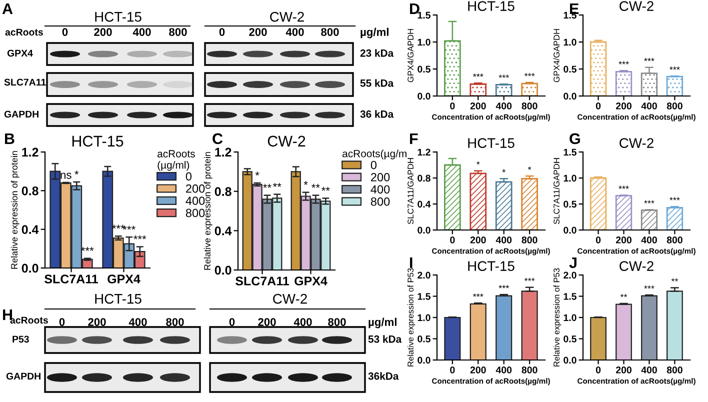 The image size is (708, 402). What do you see at coordinates (7, 314) in the screenshot?
I see `text: H` at bounding box center [7, 314].